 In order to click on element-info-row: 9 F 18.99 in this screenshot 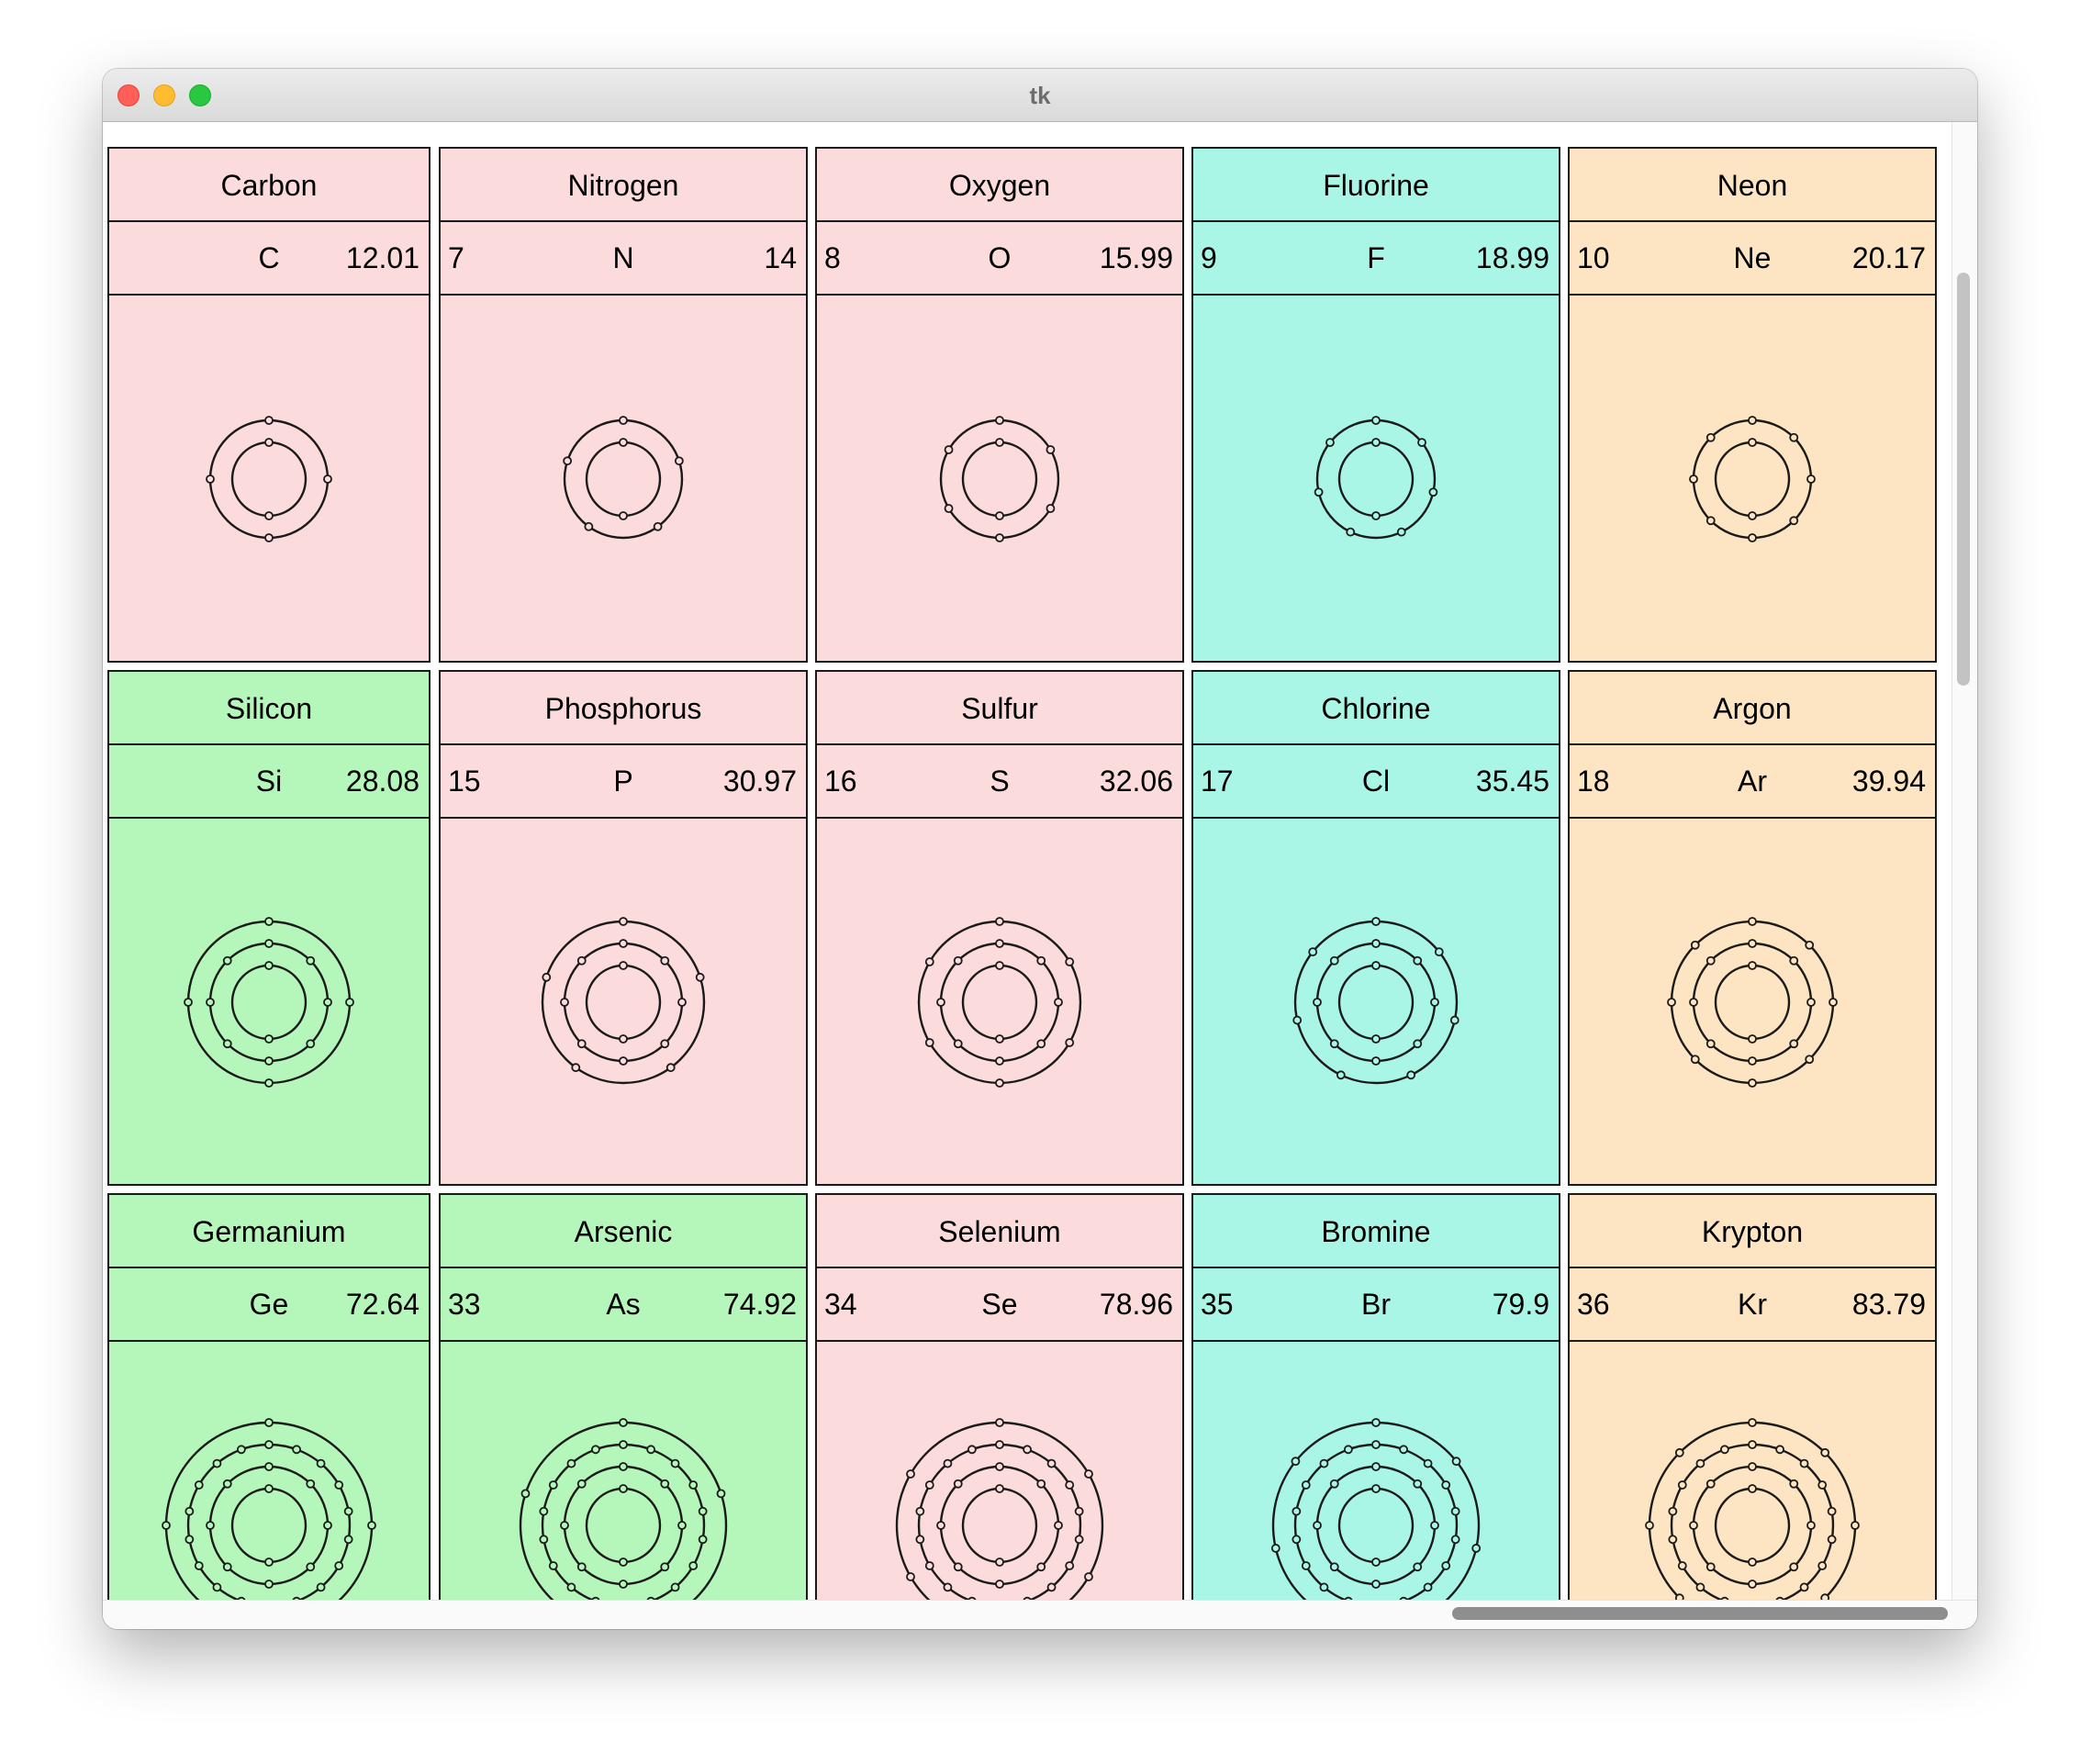, I will do `click(1376, 258)`.